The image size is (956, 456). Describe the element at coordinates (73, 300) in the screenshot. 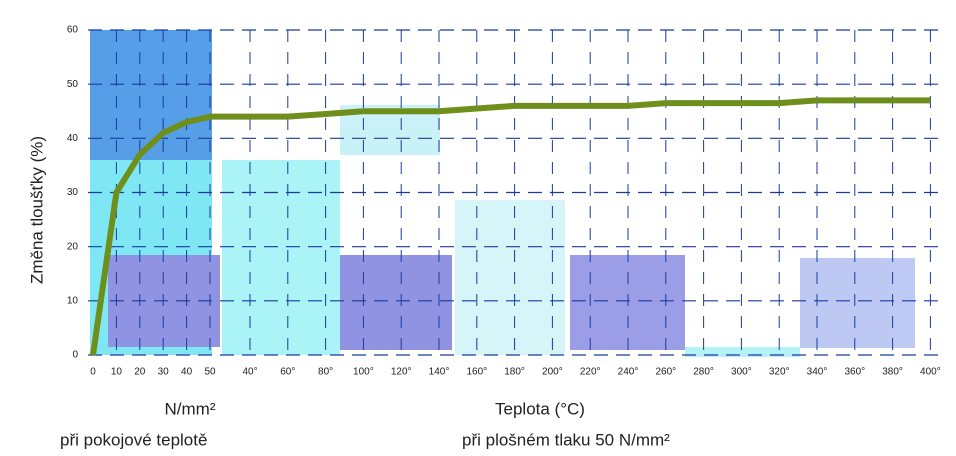

I see `y-tick-label: 10` at that location.